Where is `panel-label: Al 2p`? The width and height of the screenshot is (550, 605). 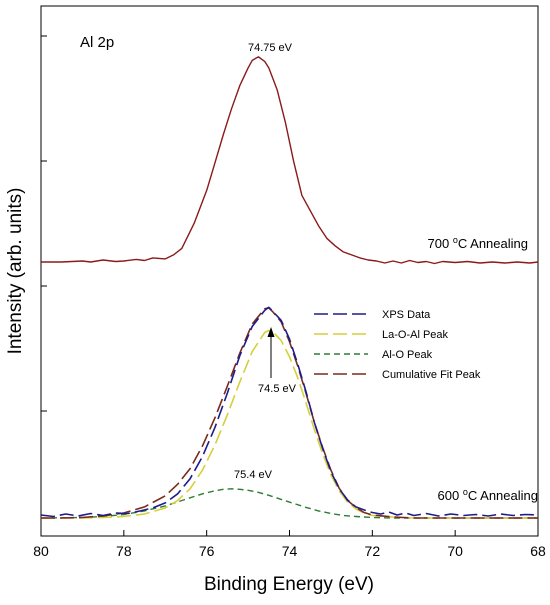 panel-label: Al 2p is located at coordinates (97, 42).